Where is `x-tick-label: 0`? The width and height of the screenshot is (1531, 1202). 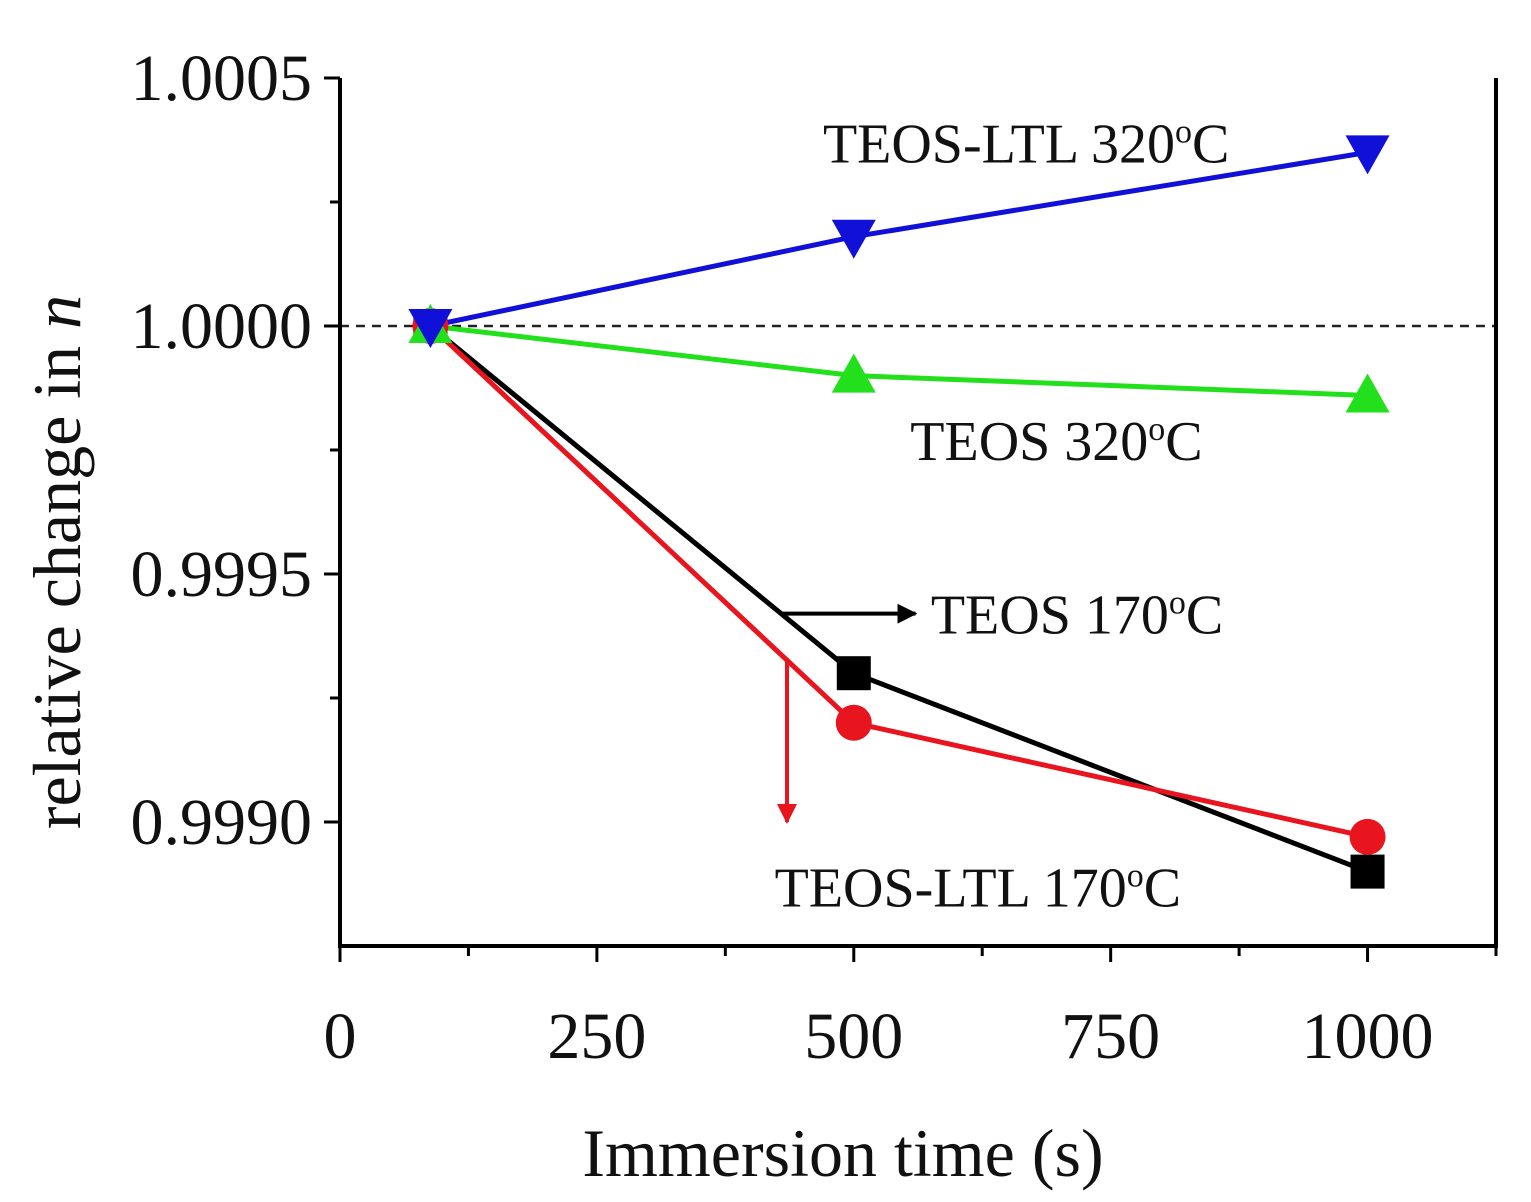
x-tick-label: 0 is located at coordinates (340, 1036).